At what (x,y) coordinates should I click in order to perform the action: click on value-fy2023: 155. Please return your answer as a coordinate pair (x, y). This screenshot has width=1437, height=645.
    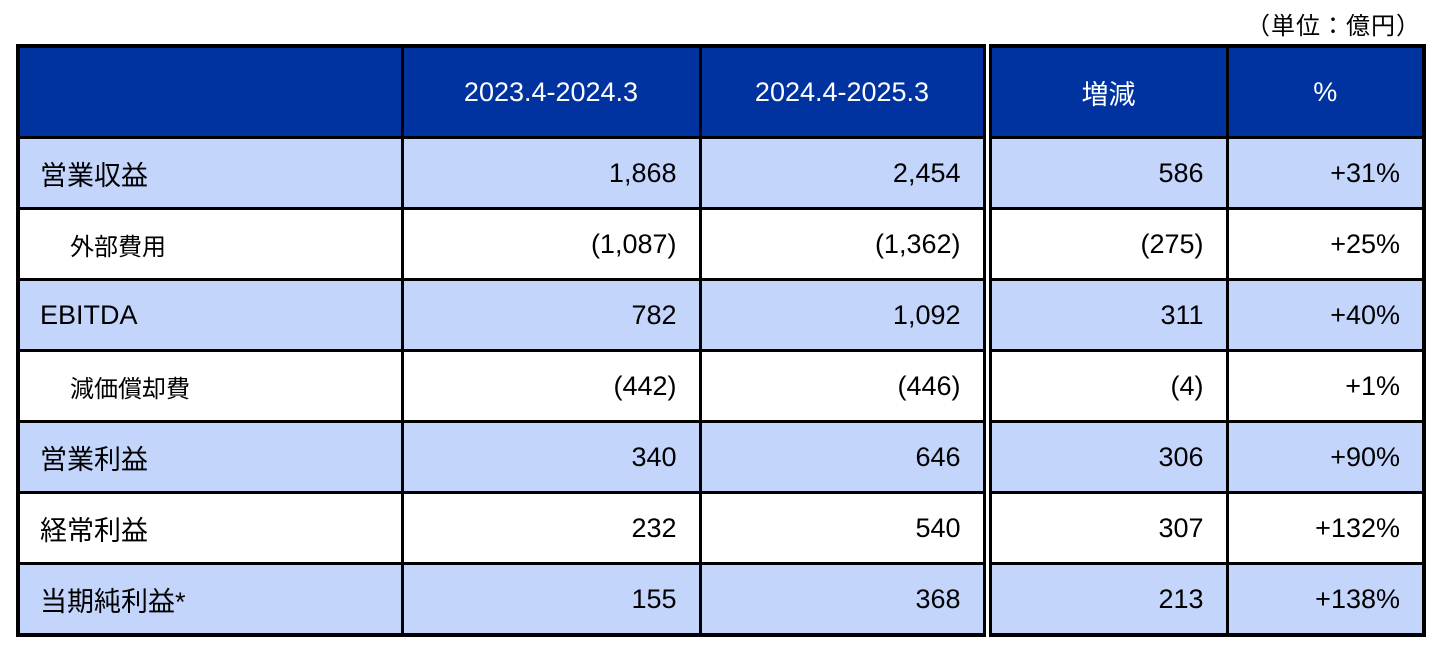
    Looking at the image, I should click on (551, 599).